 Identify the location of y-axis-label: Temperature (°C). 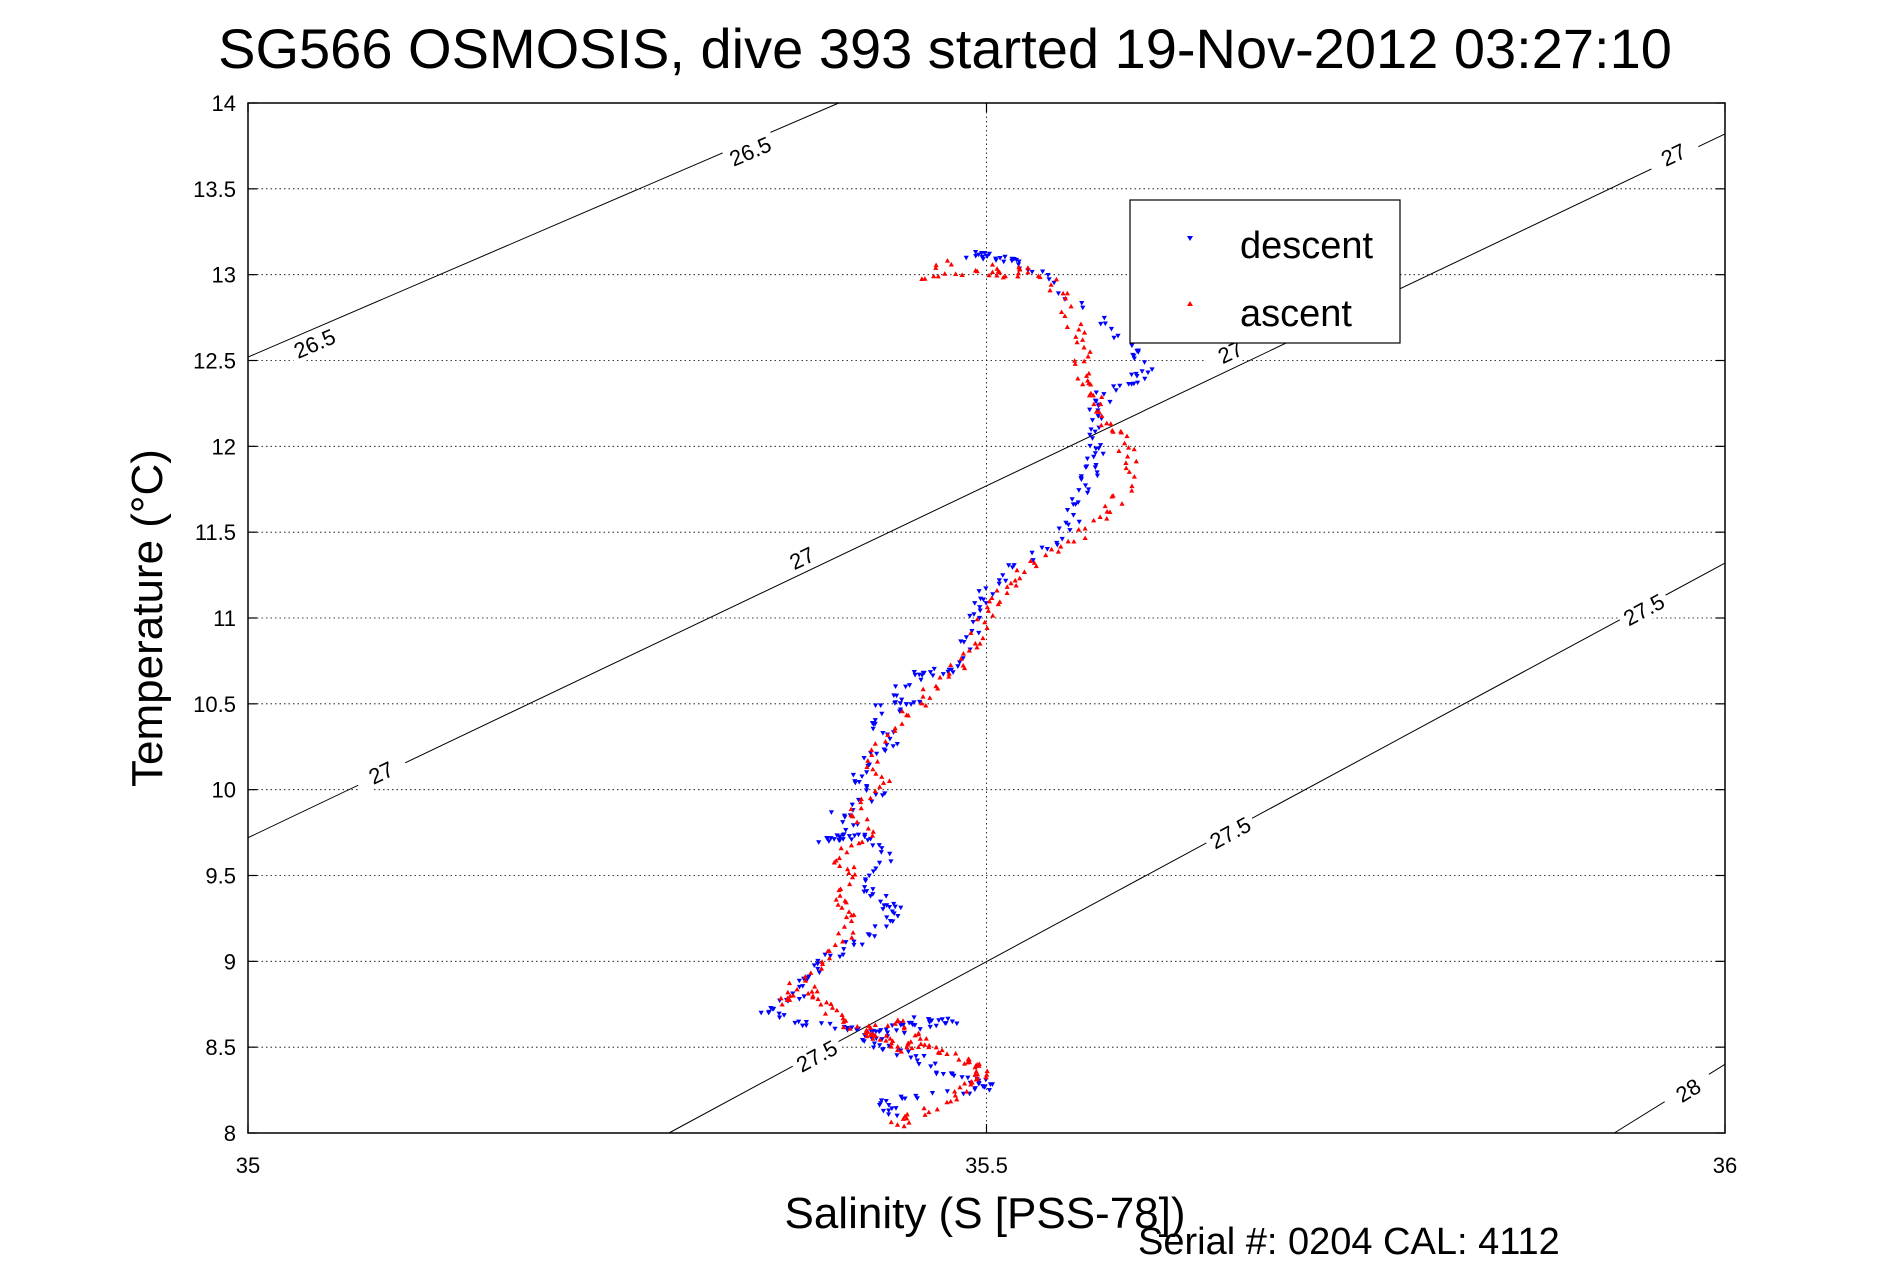
(147, 618).